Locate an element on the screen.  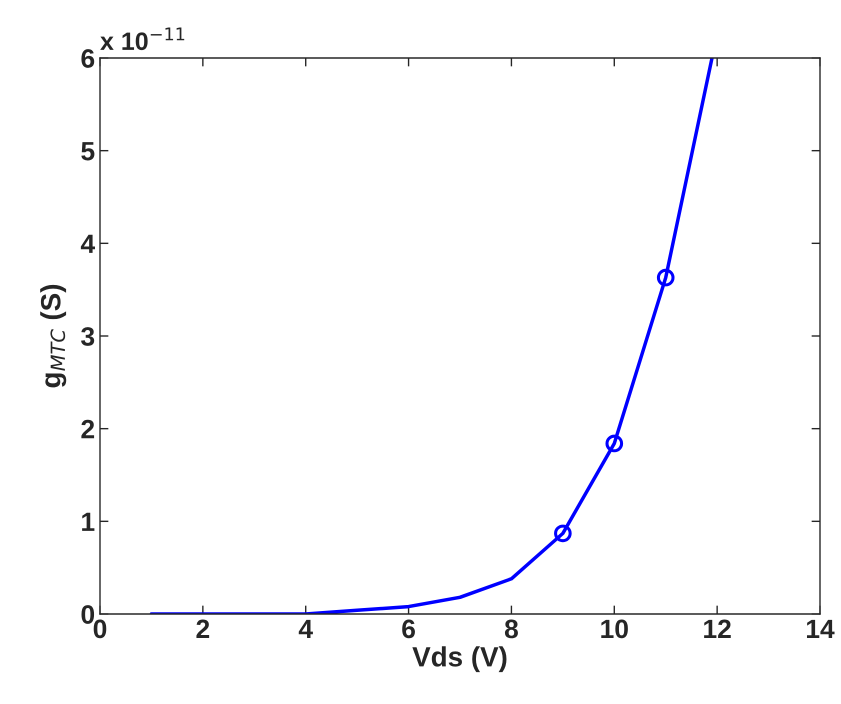
y-tick-label: 0 is located at coordinates (88, 614).